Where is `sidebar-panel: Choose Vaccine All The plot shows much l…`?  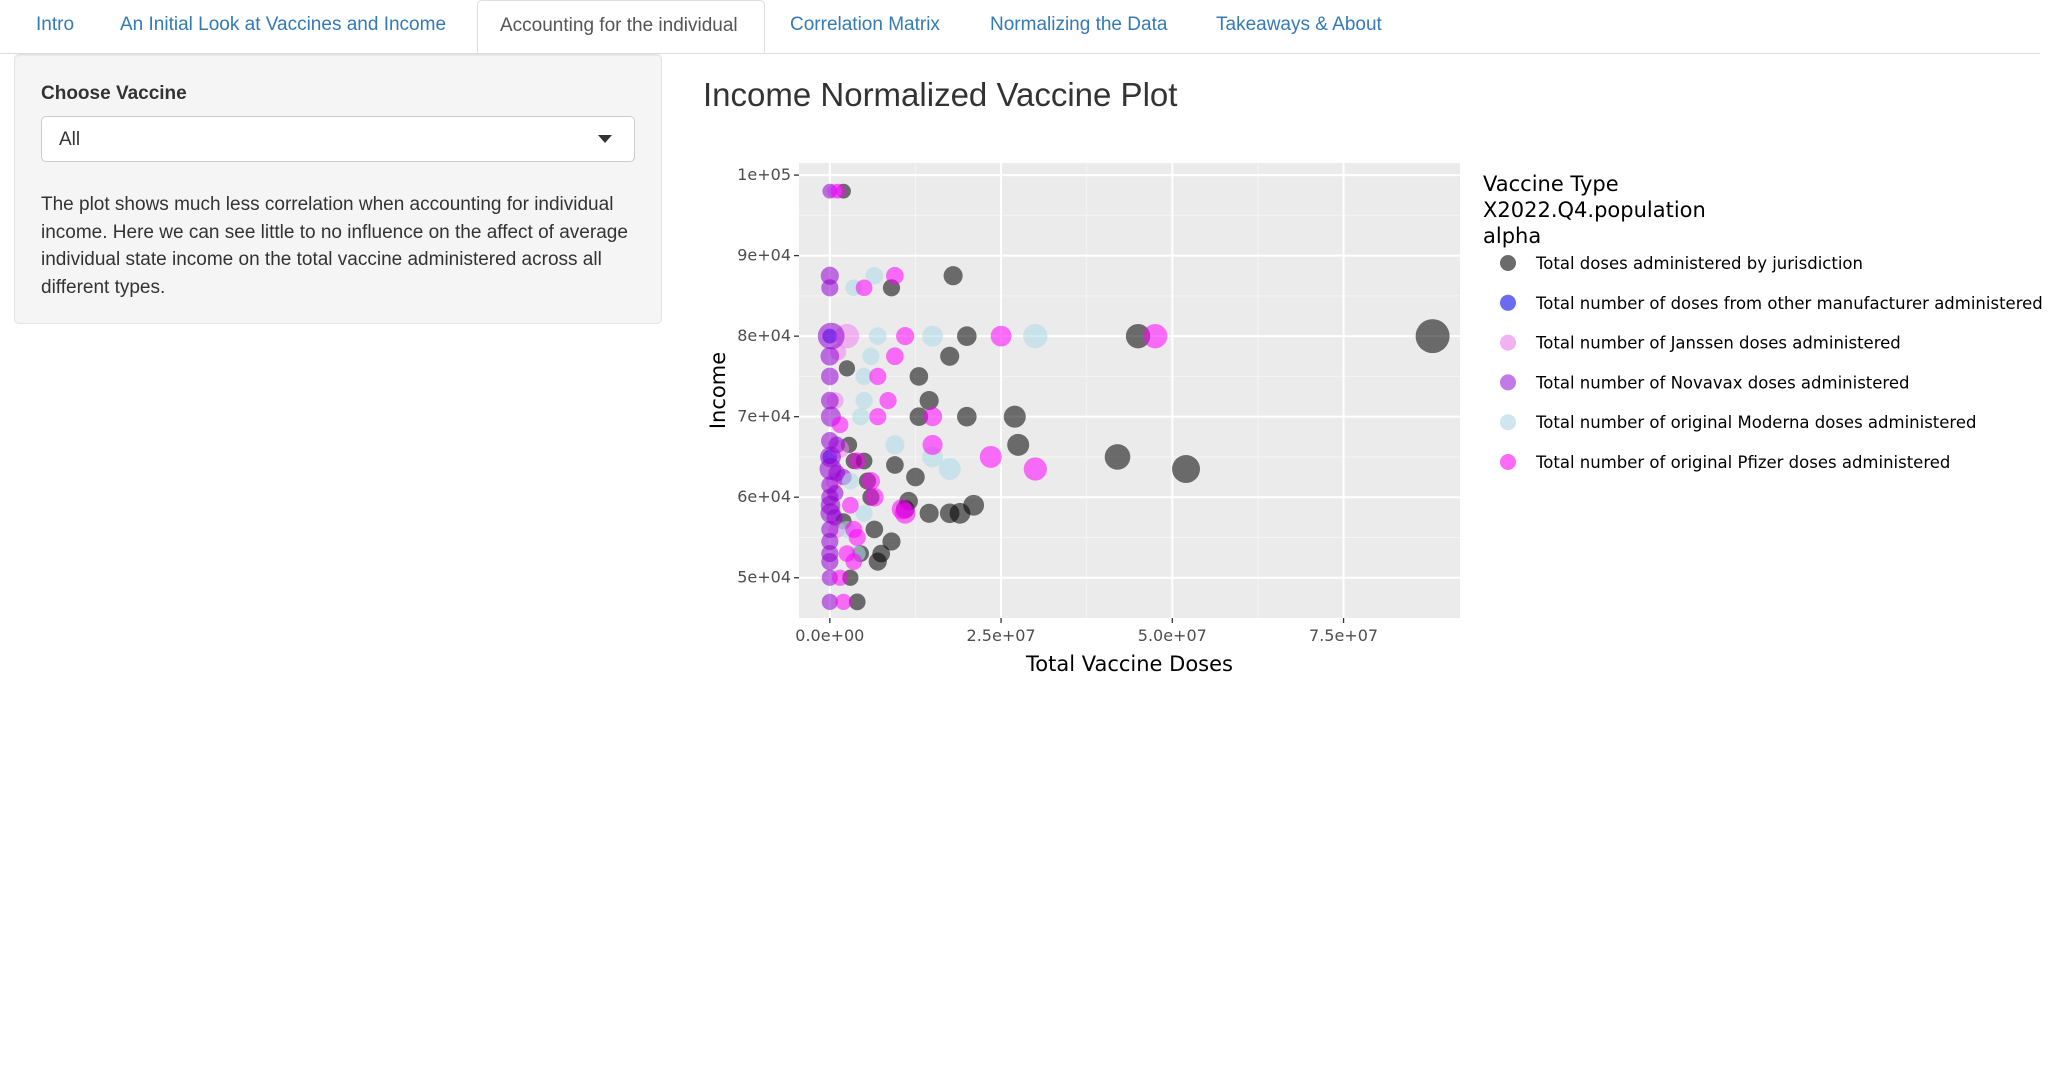
sidebar-panel: Choose Vaccine All The plot shows much l… is located at coordinates (338, 189).